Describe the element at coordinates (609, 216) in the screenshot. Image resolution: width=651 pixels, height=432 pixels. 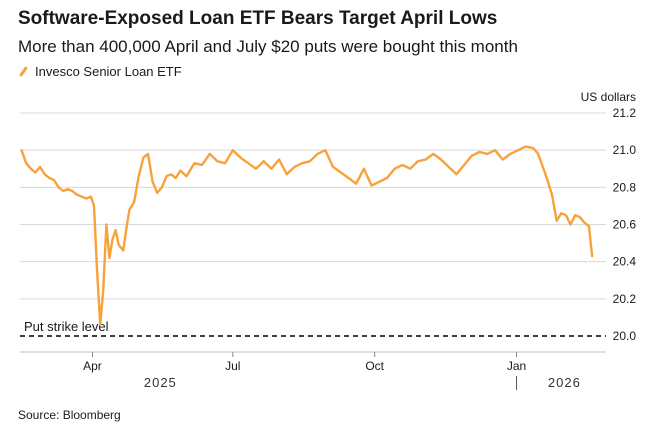
I see `y-axis: 20.0 20.2 20.4 20.6 20.8 21.0 21.2 US dollars` at that location.